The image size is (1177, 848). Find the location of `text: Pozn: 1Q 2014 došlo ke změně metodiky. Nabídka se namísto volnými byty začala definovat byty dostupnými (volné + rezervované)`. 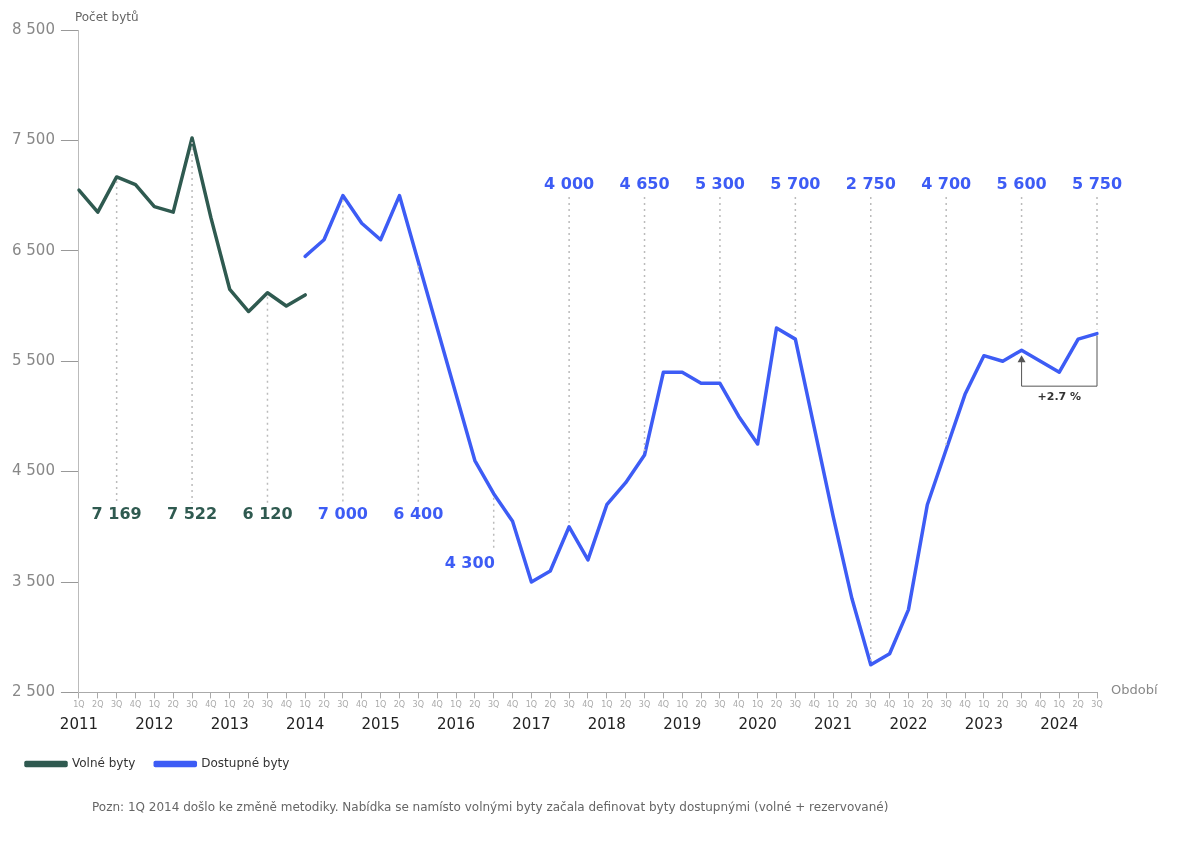

text: Pozn: 1Q 2014 došlo ke změně metodiky. Nabídka se namísto volnými byty začala definovat byty dostupnými (volné + rezervované) is located at coordinates (491, 807).